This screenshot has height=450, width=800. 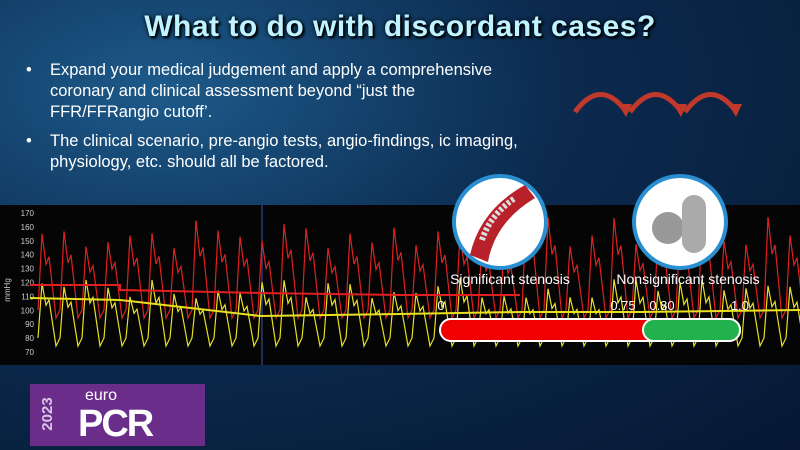 I want to click on logo, so click(x=117, y=415).